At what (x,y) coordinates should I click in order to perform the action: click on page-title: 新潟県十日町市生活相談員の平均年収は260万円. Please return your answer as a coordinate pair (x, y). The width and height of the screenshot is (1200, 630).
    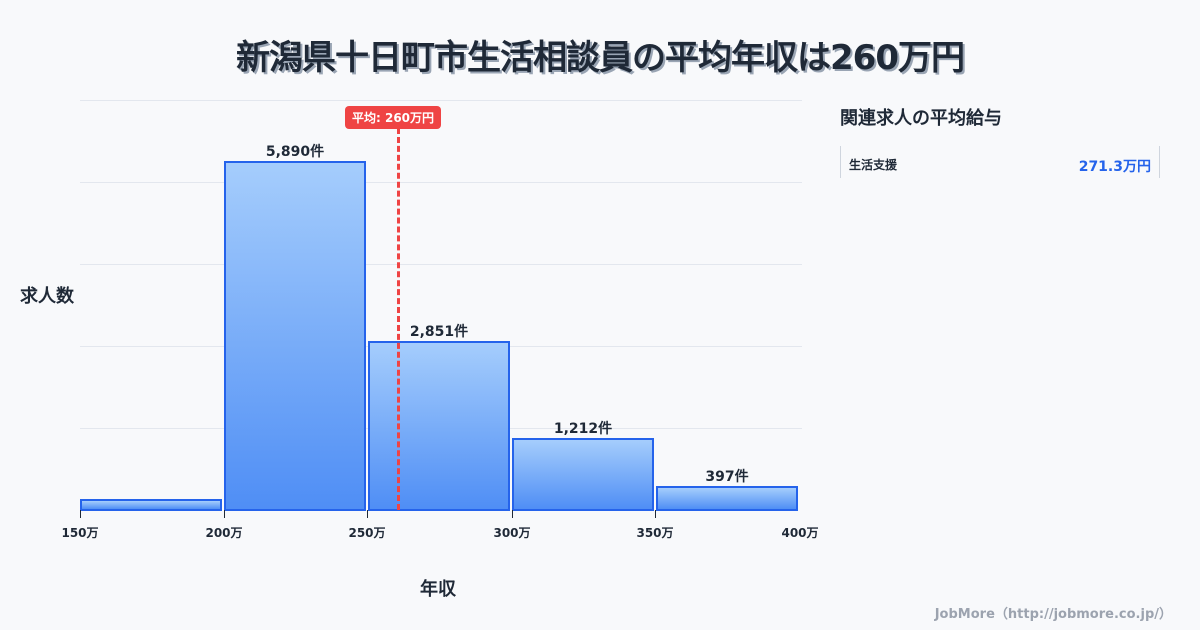
    Looking at the image, I should click on (600, 58).